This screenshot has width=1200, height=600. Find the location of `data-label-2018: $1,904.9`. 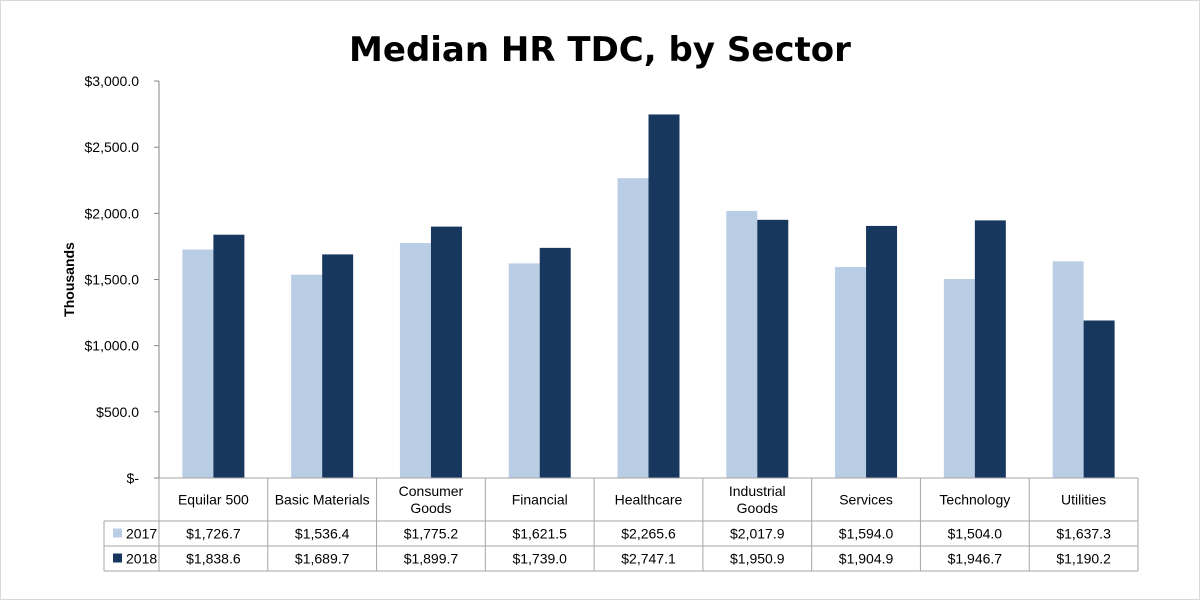

data-label-2018: $1,904.9 is located at coordinates (866, 559).